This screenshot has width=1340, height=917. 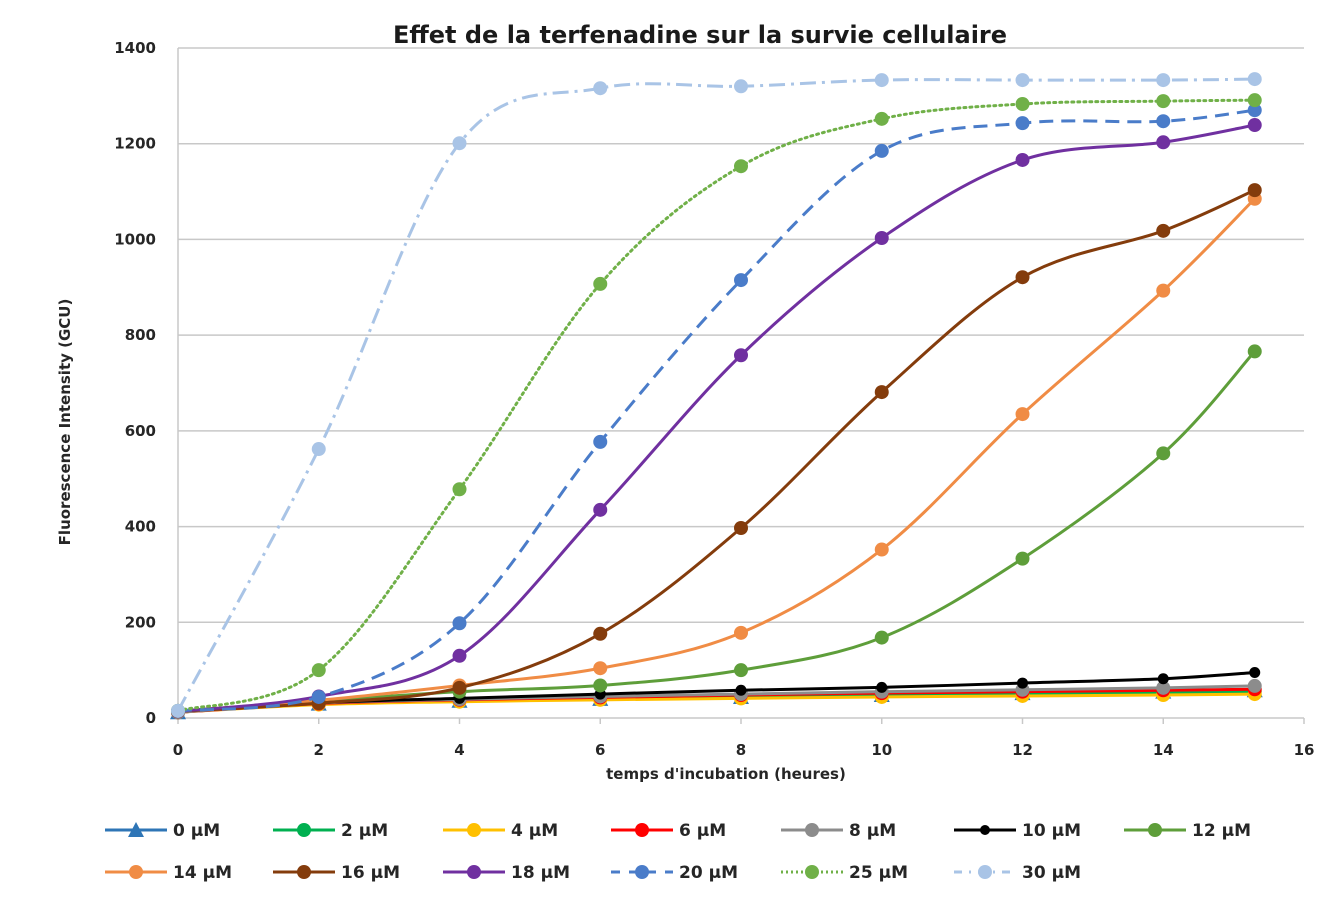 I want to click on legend-item: 4 µM, so click(x=500, y=831).